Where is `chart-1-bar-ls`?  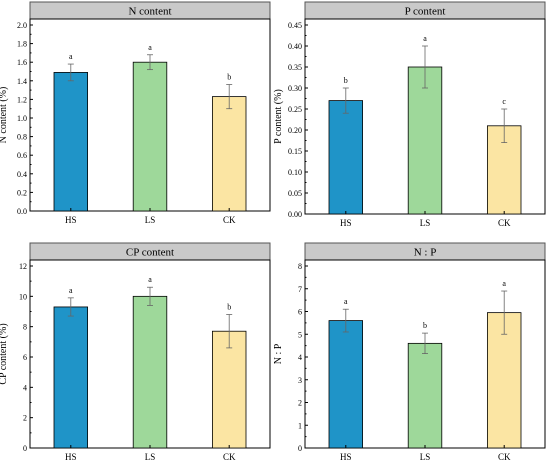 chart-1-bar-ls is located at coordinates (425, 140).